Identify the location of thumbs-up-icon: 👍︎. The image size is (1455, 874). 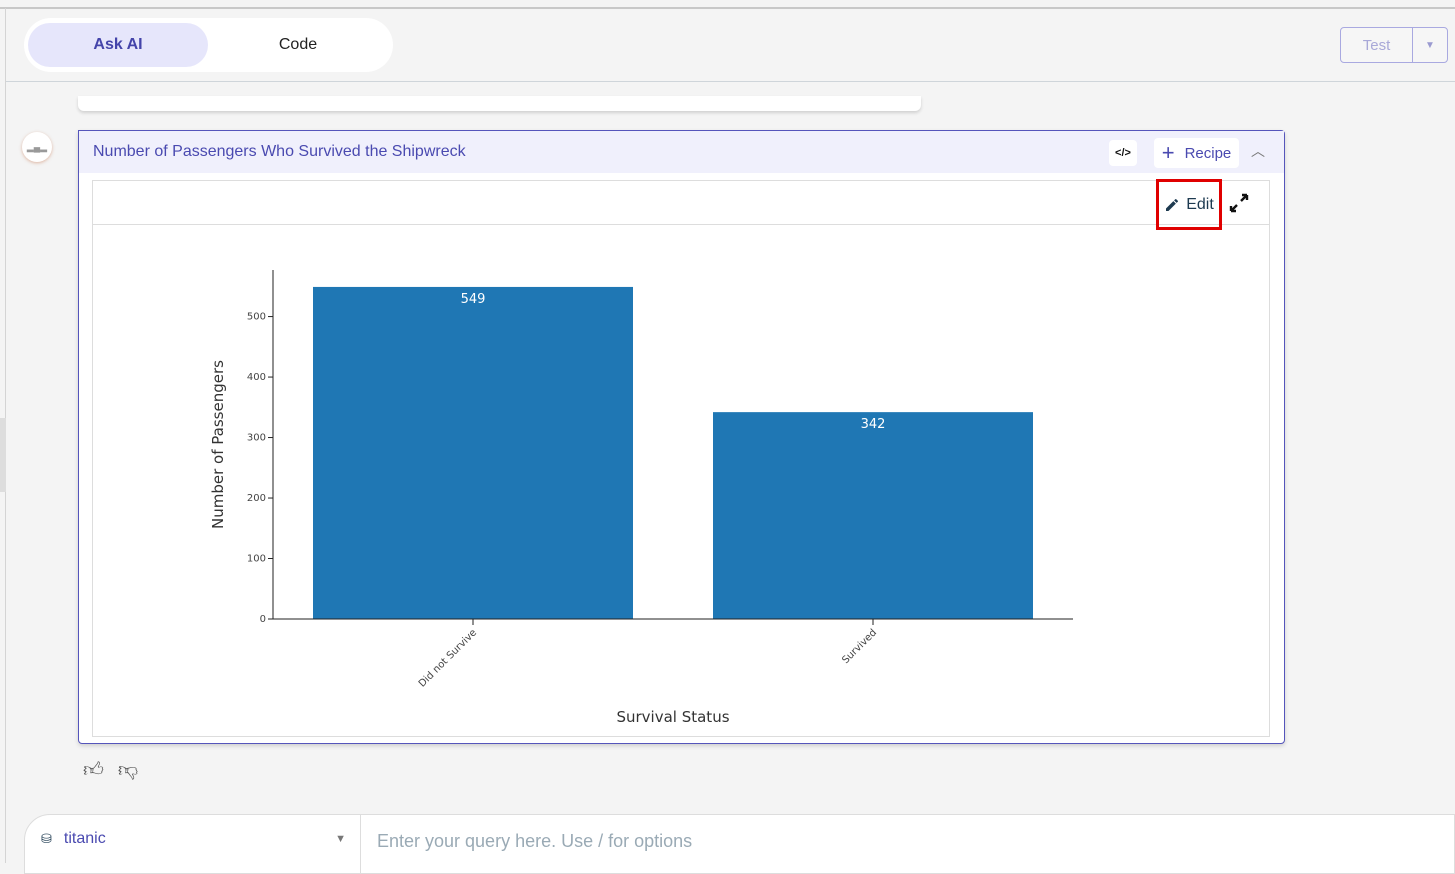
(93, 770).